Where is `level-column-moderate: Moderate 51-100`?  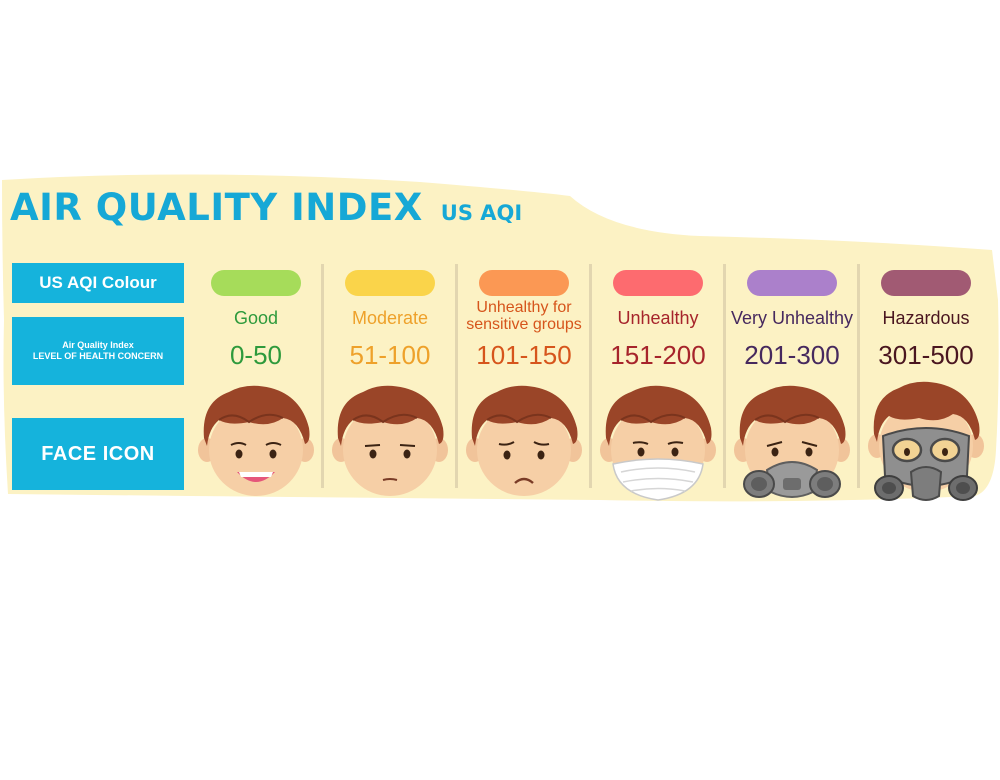 level-column-moderate: Moderate 51-100 is located at coordinates (390, 390).